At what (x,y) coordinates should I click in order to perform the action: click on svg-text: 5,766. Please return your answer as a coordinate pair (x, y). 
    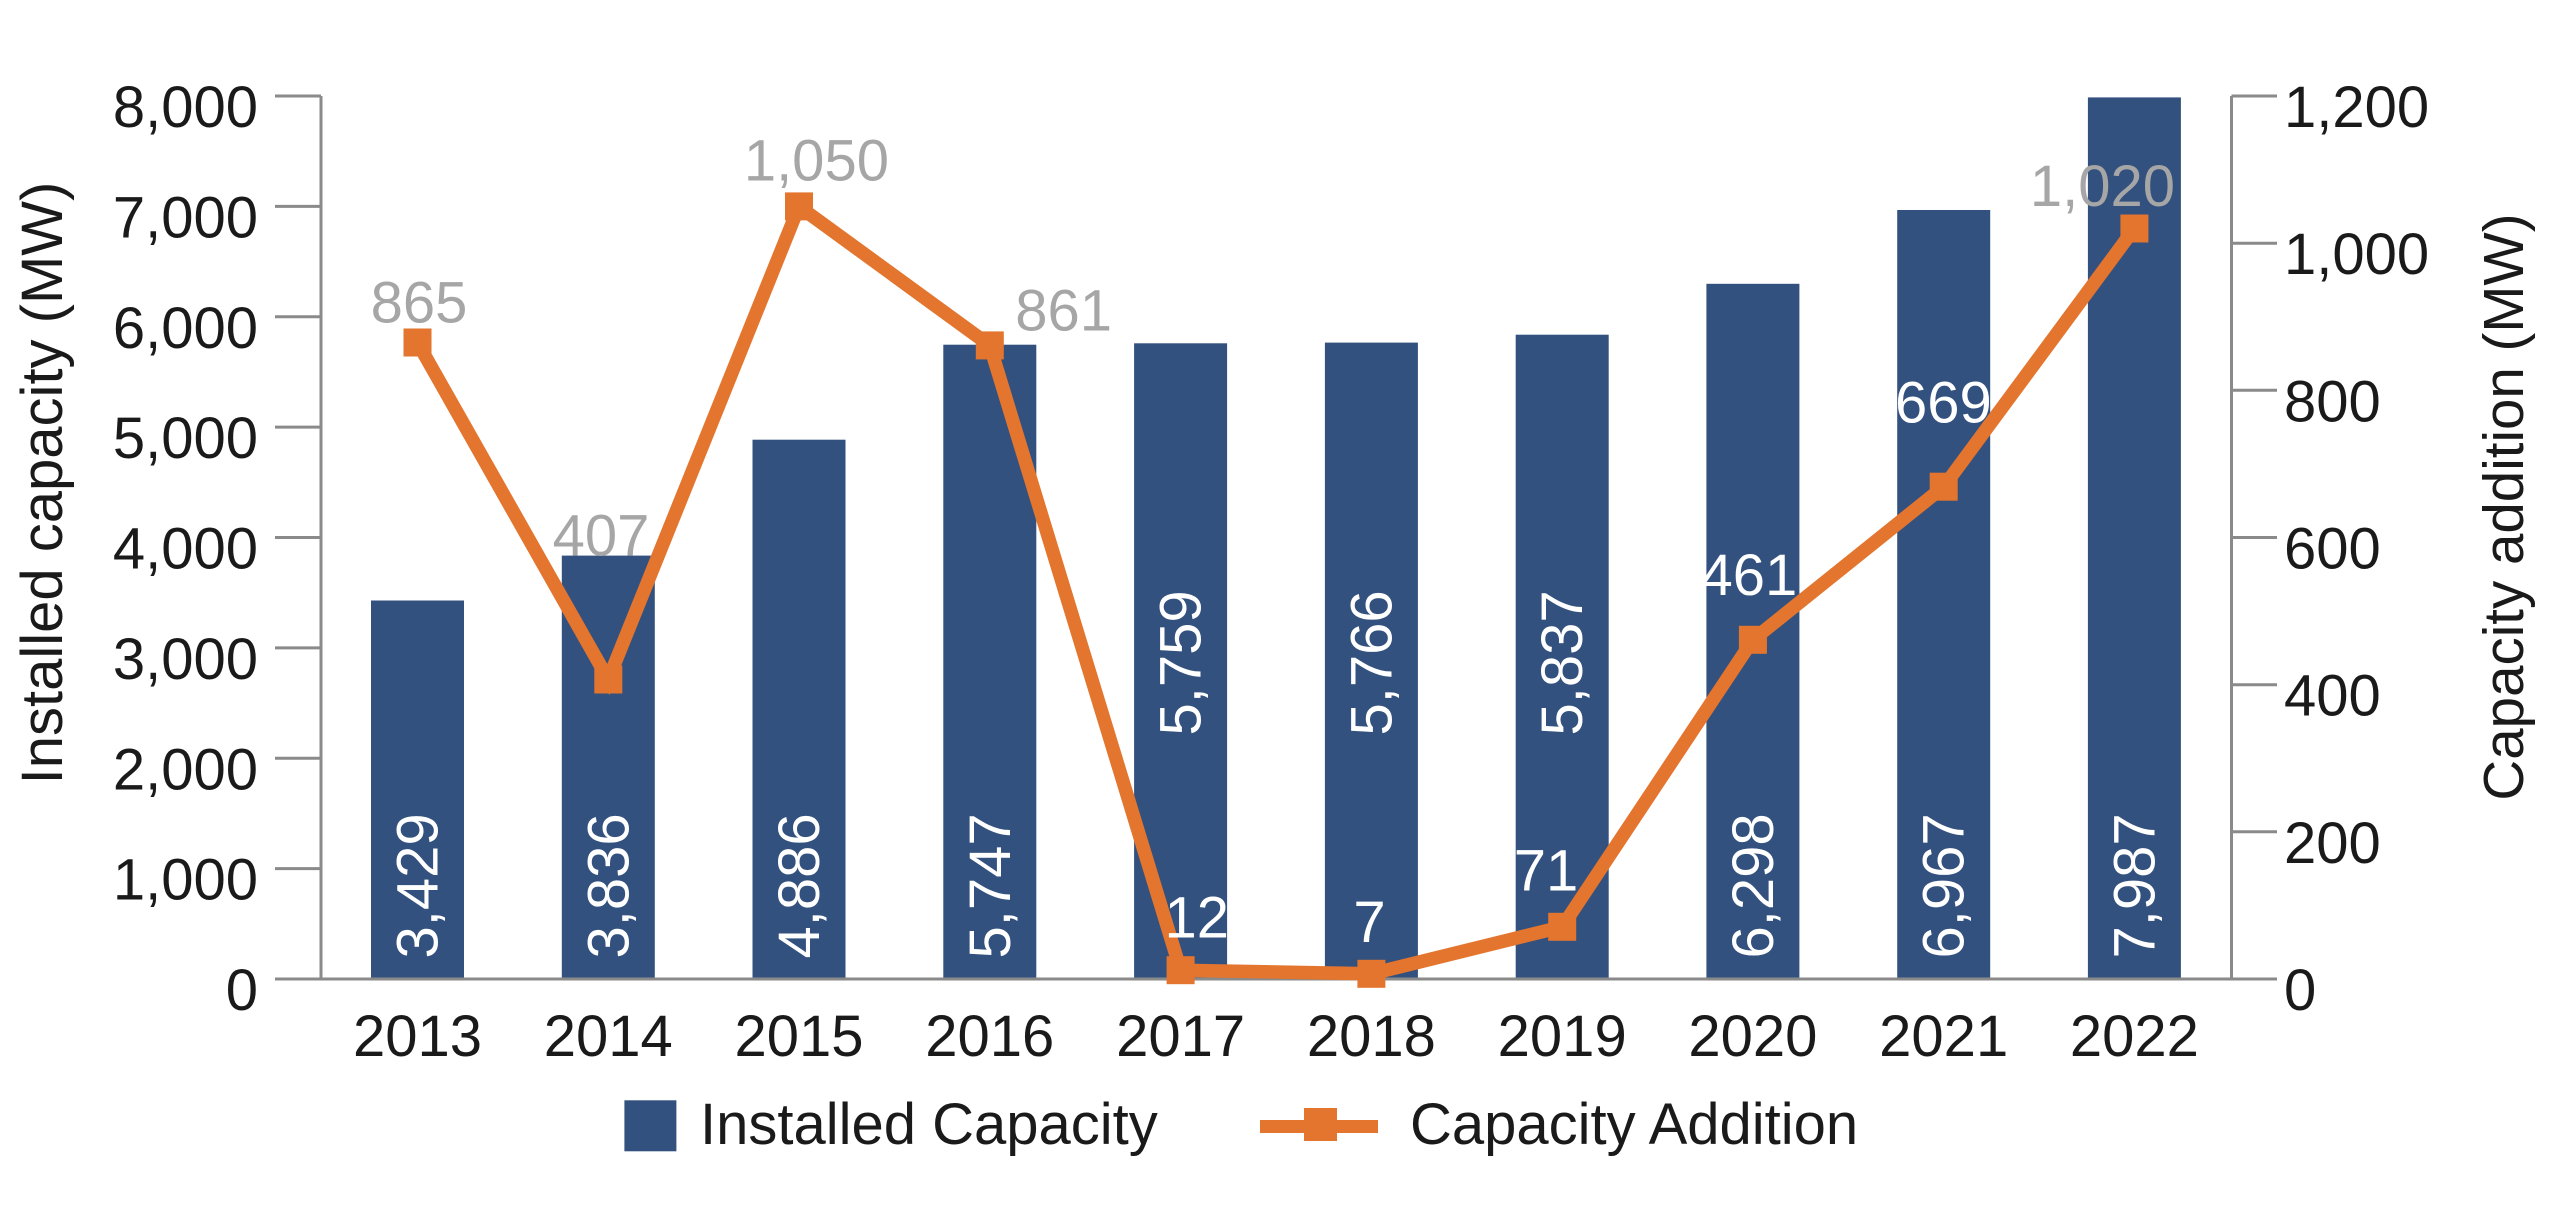
    Looking at the image, I should click on (1371, 662).